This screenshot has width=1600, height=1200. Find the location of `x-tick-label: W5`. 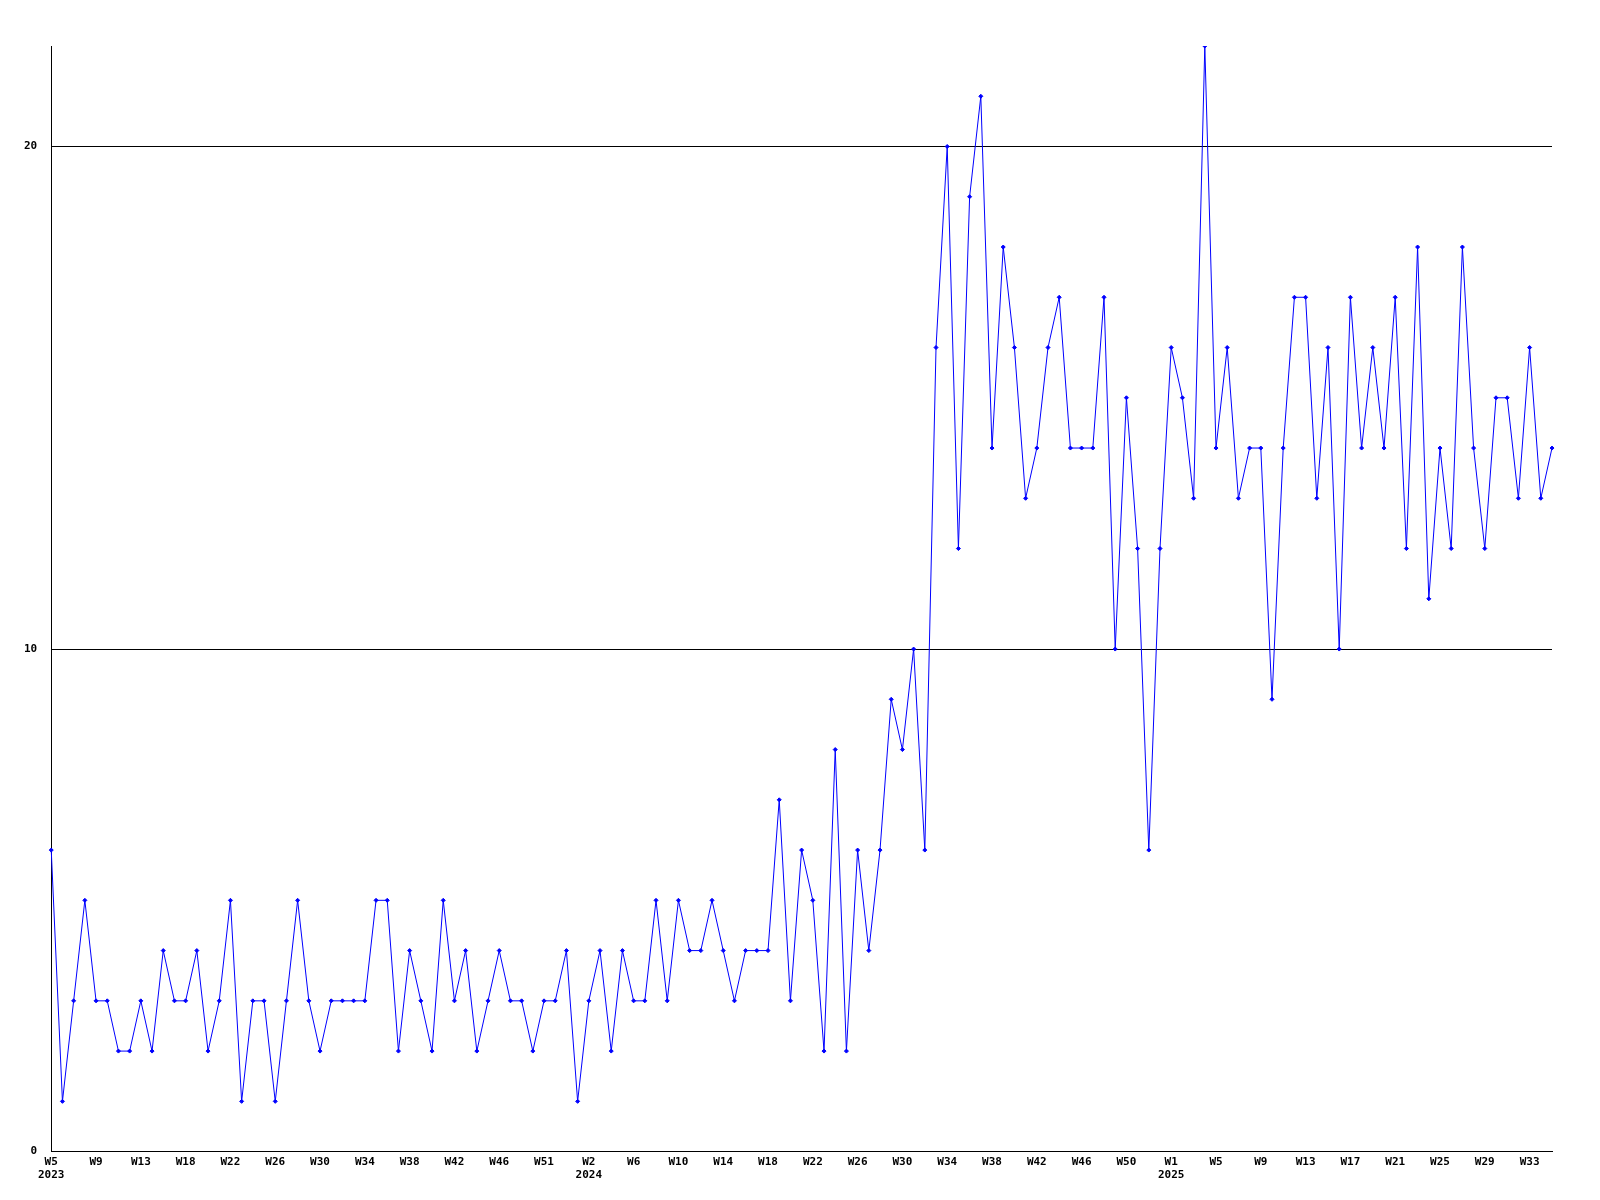

x-tick-label: W5 is located at coordinates (1216, 1162).